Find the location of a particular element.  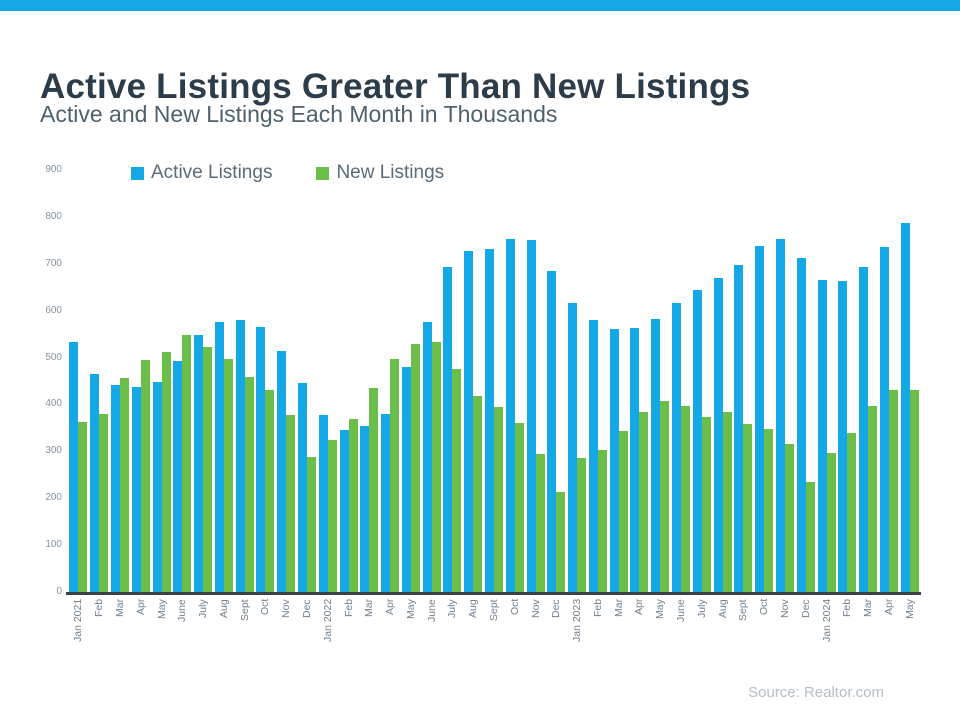

x-axis-label-cell: Dec is located at coordinates (805, 639).